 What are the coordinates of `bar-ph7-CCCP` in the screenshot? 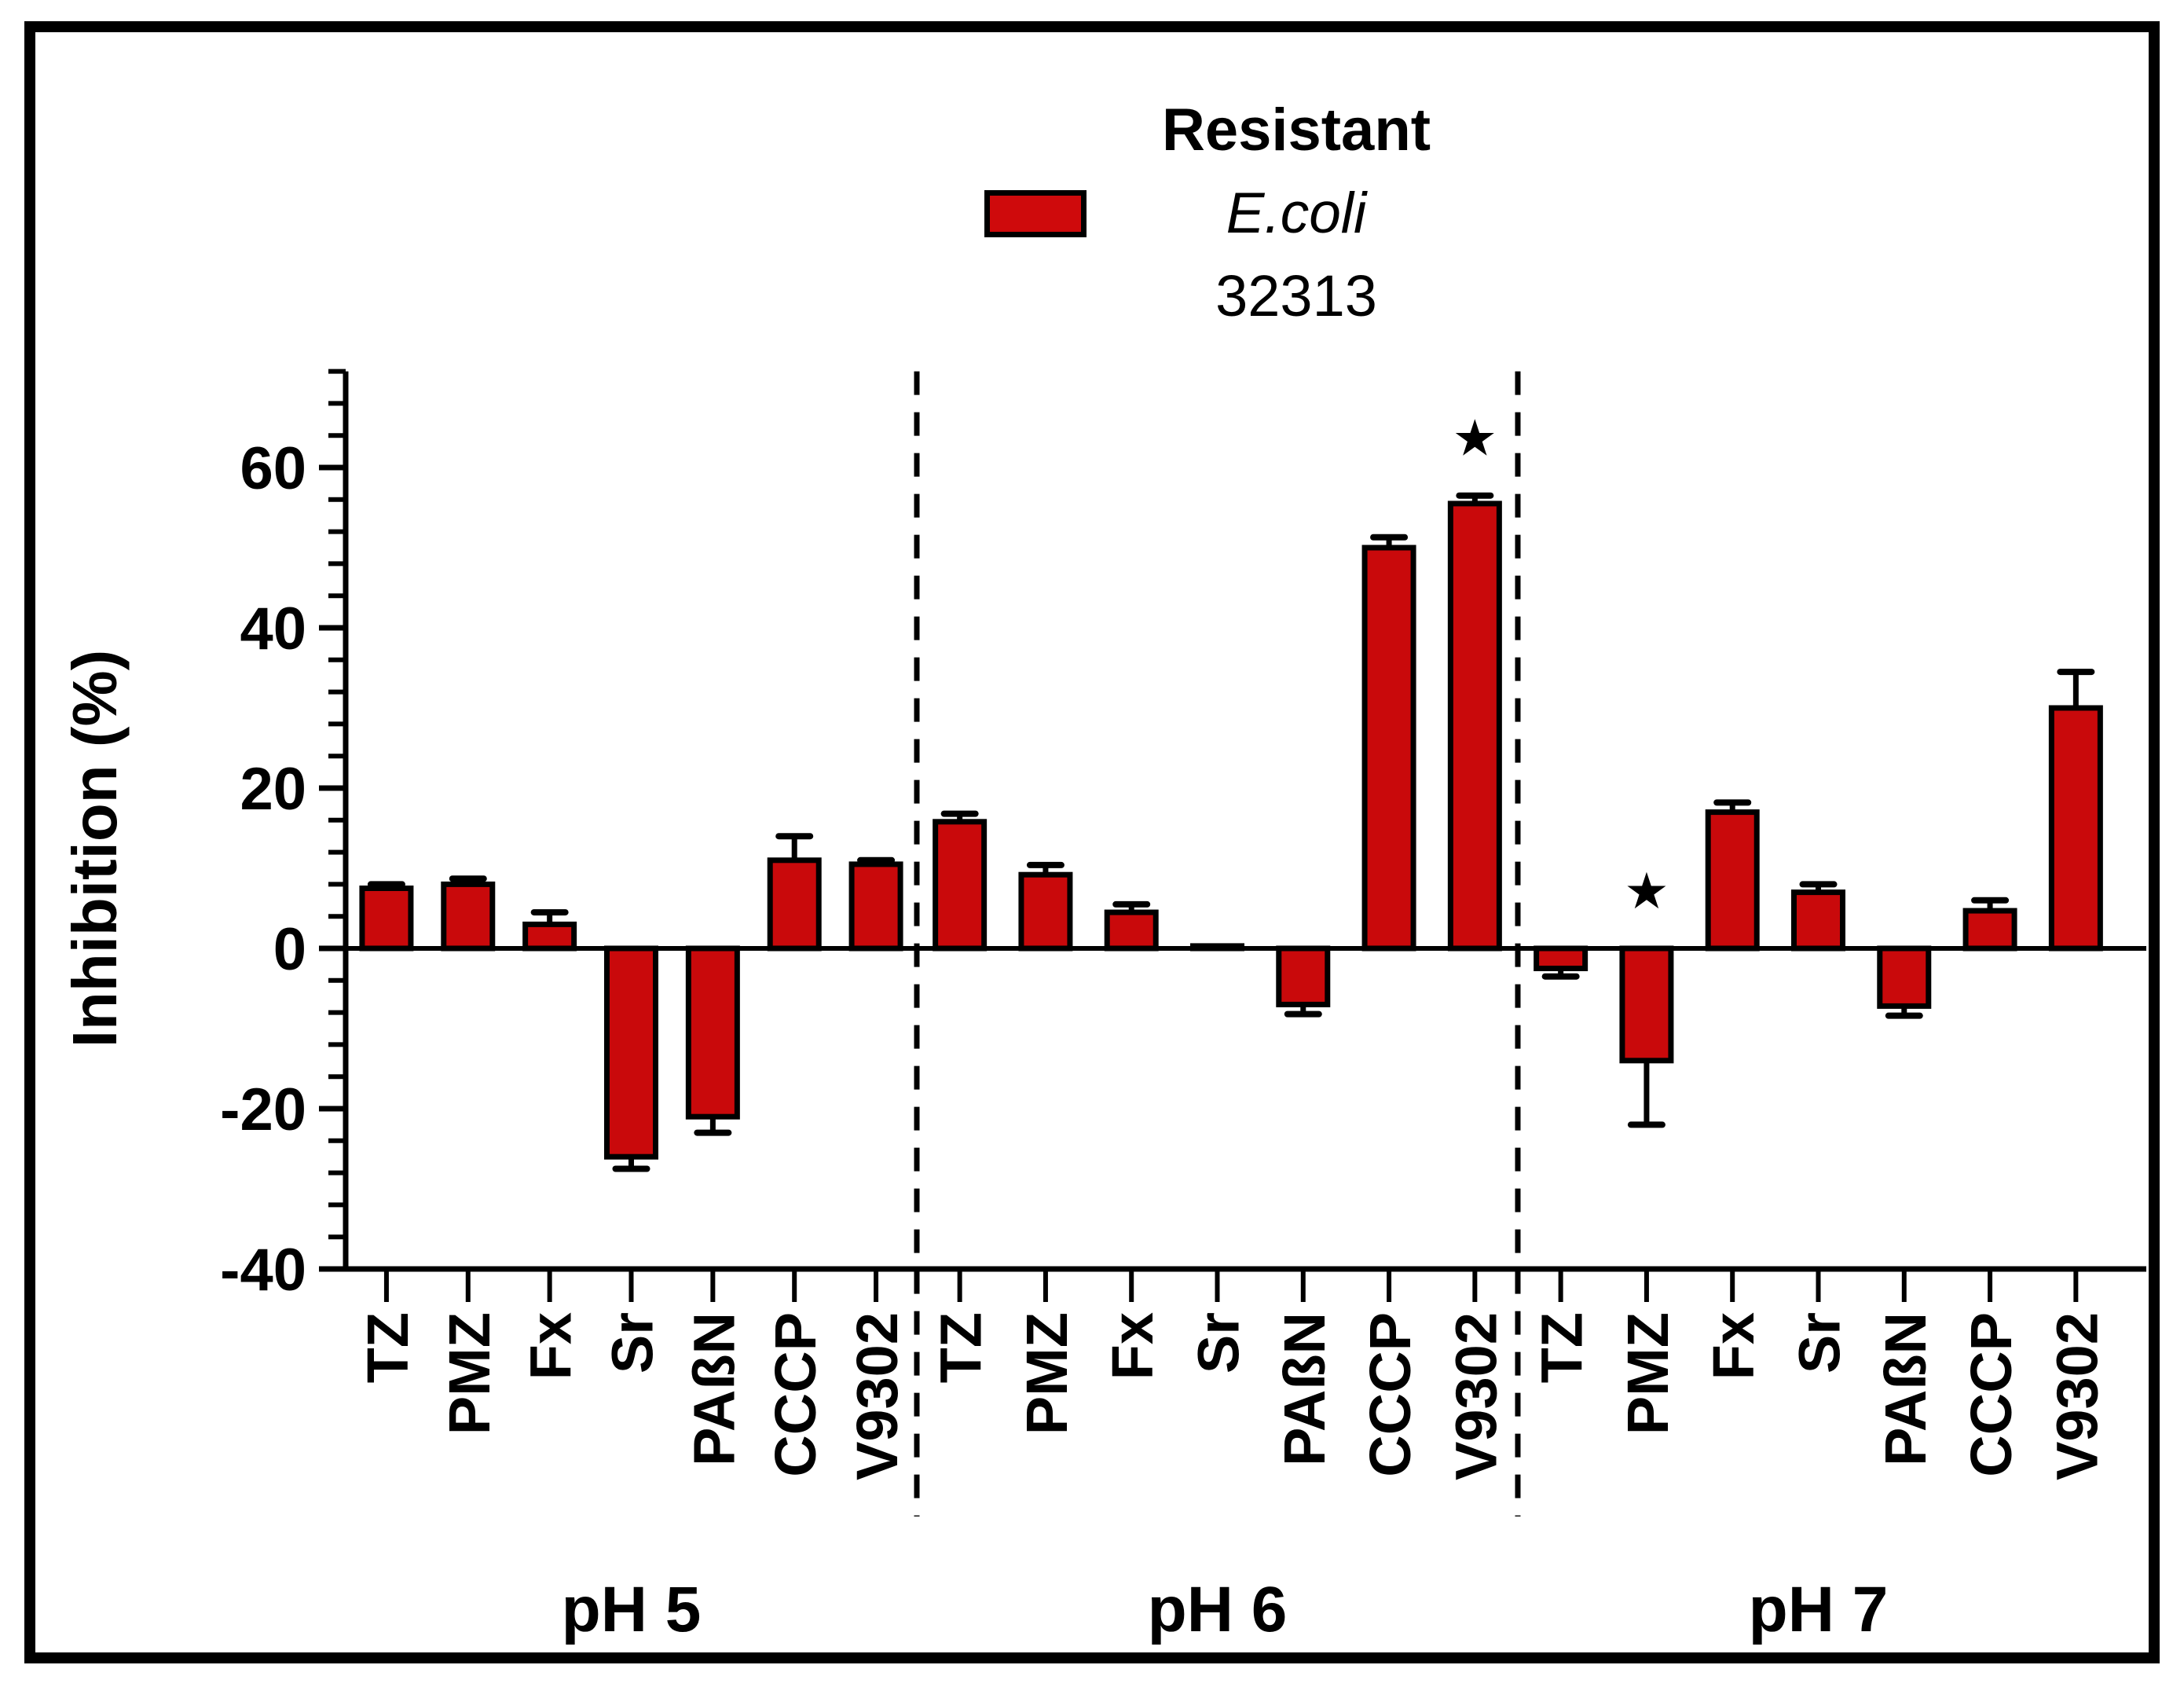 It's located at (1989, 930).